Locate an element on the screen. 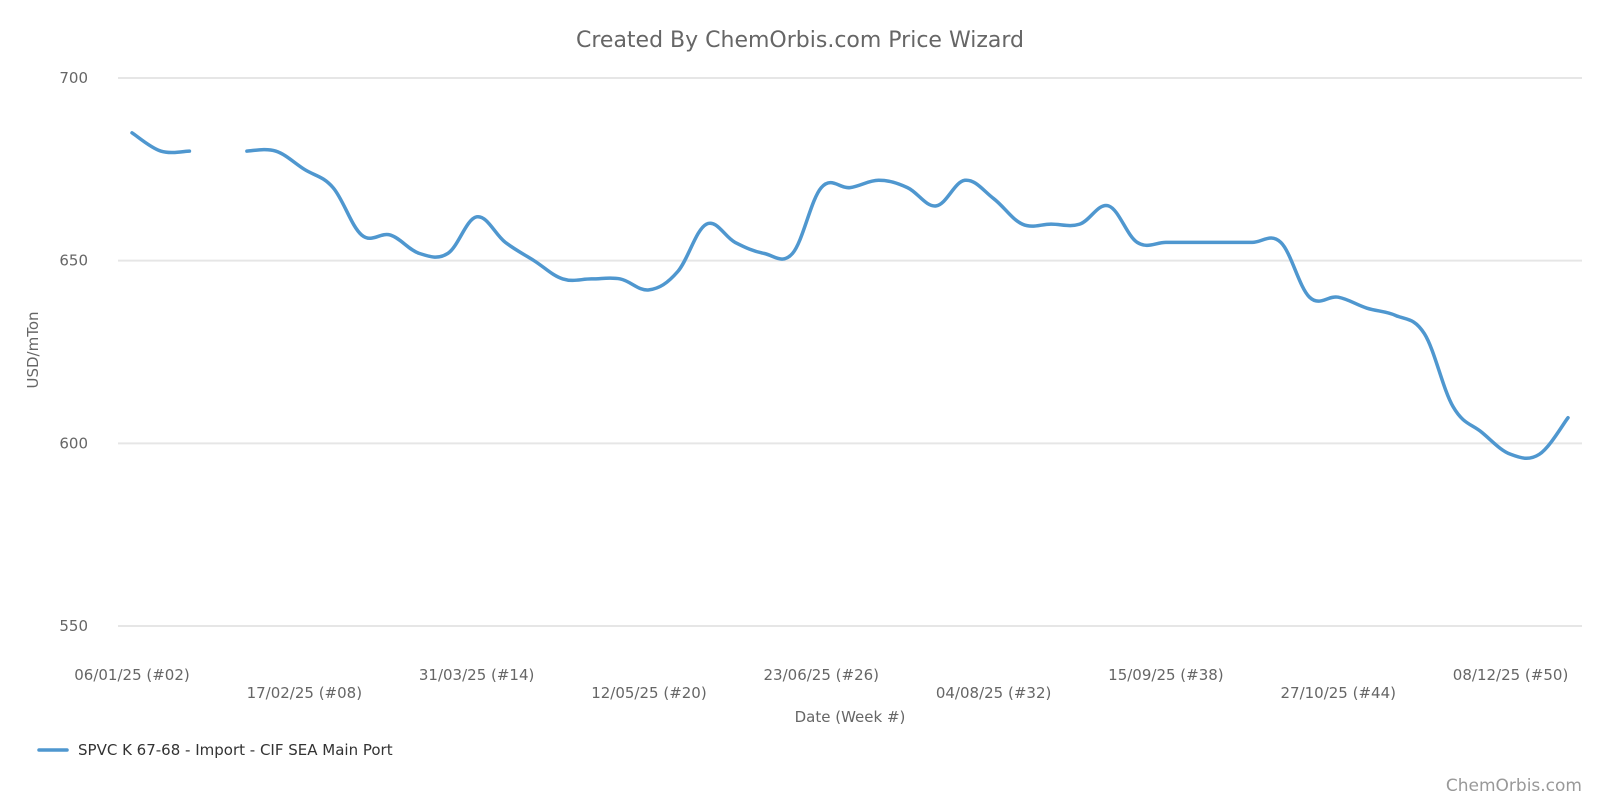 The height and width of the screenshot is (804, 1600). x-tick-label: 06/01/25 (#02) is located at coordinates (132, 675).